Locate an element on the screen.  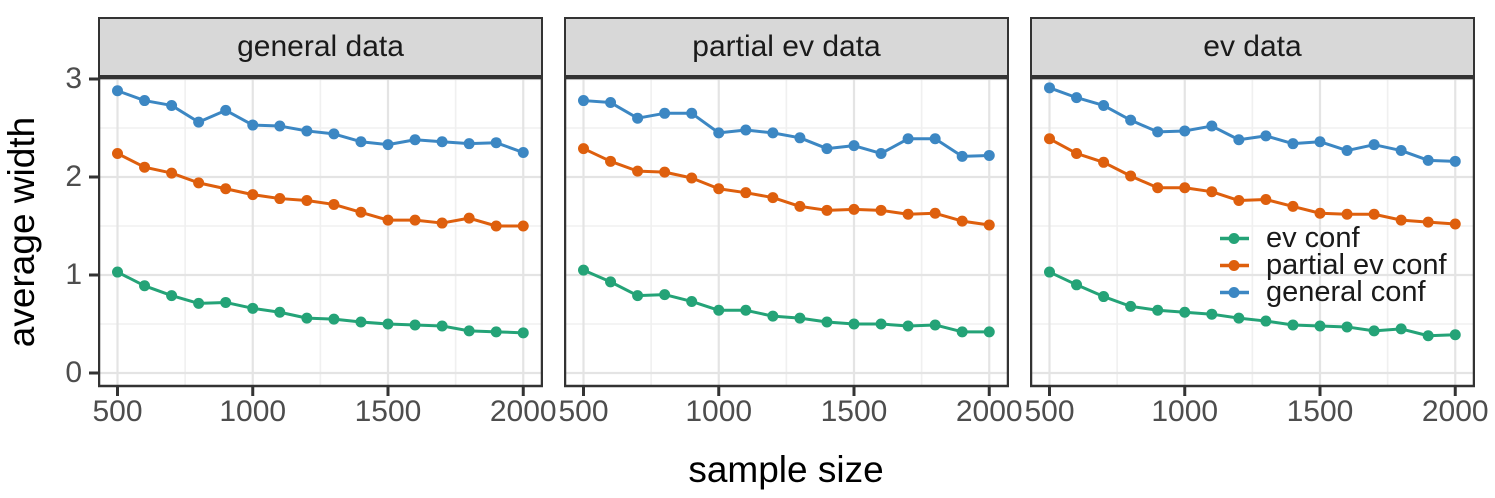
x-tick-label: 500 is located at coordinates (583, 411).